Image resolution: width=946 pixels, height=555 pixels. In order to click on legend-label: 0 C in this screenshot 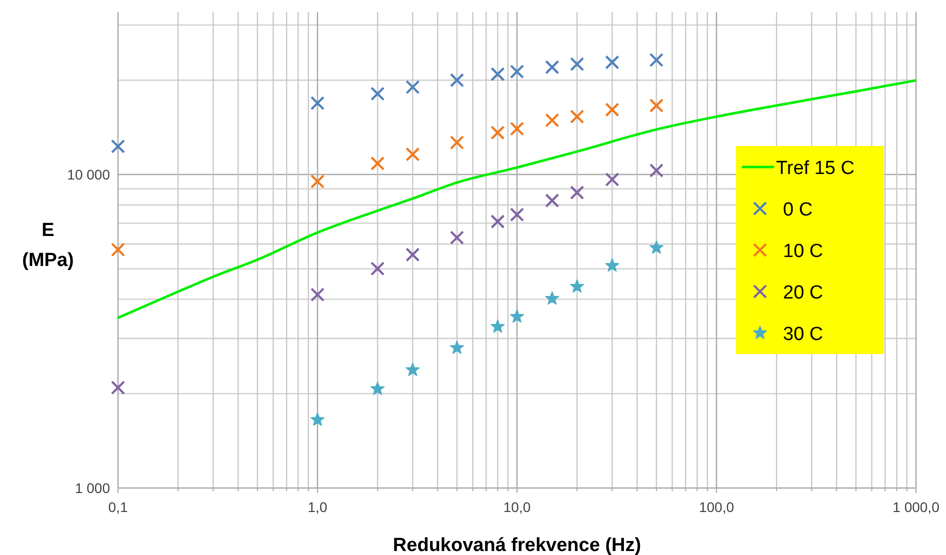, I will do `click(798, 210)`.